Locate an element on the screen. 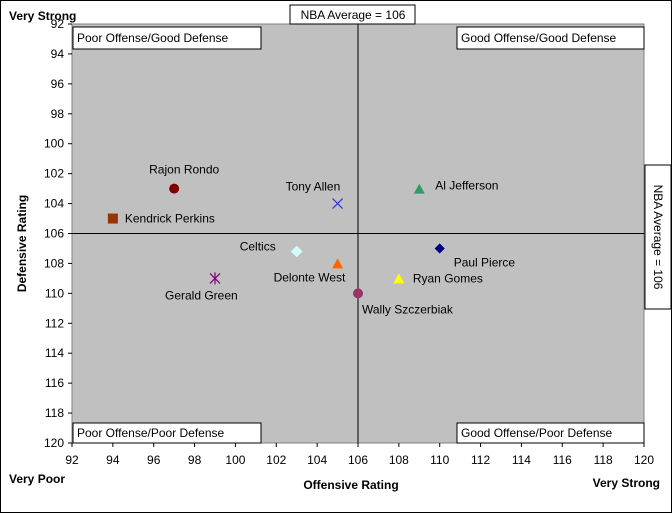 This screenshot has height=513, width=672. x-tick-label: 112 is located at coordinates (480, 460).